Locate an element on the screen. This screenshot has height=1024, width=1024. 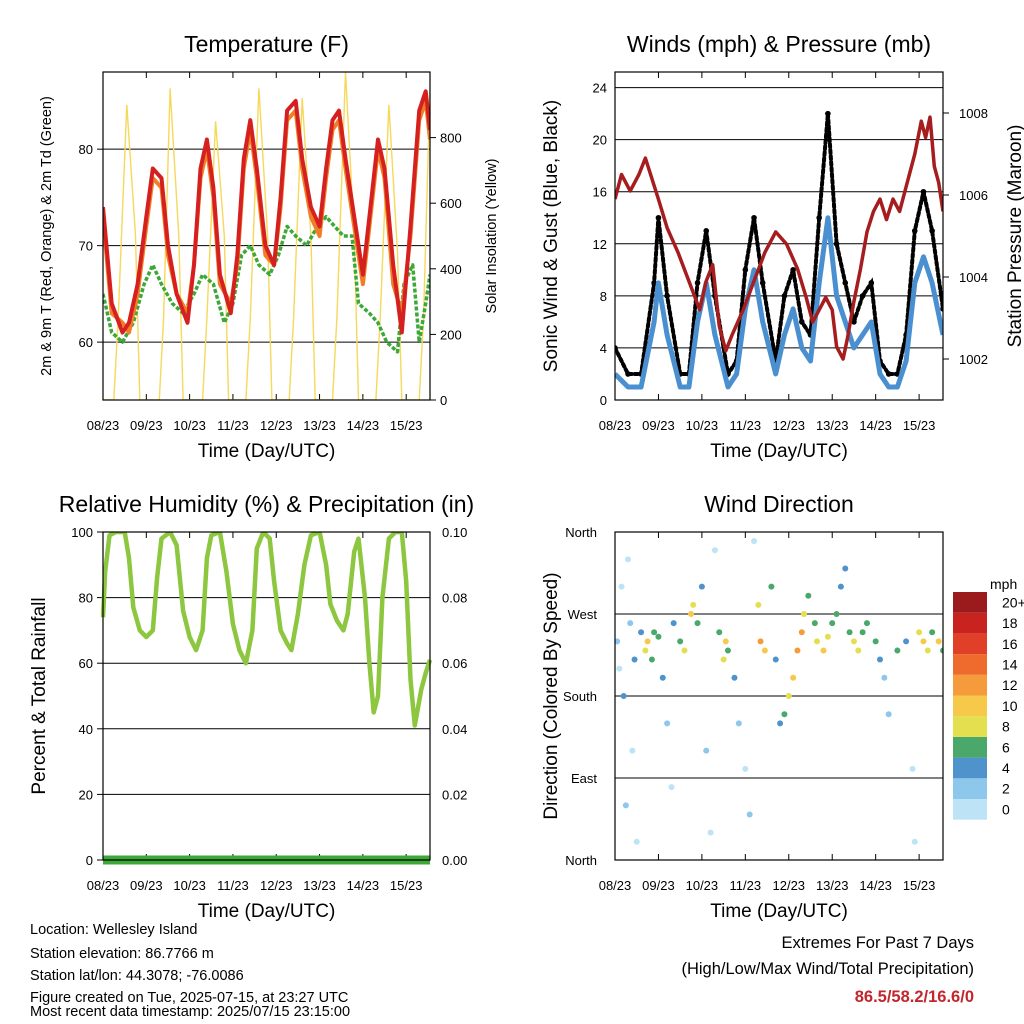
y2-tick-label: 0 is located at coordinates (443, 400).